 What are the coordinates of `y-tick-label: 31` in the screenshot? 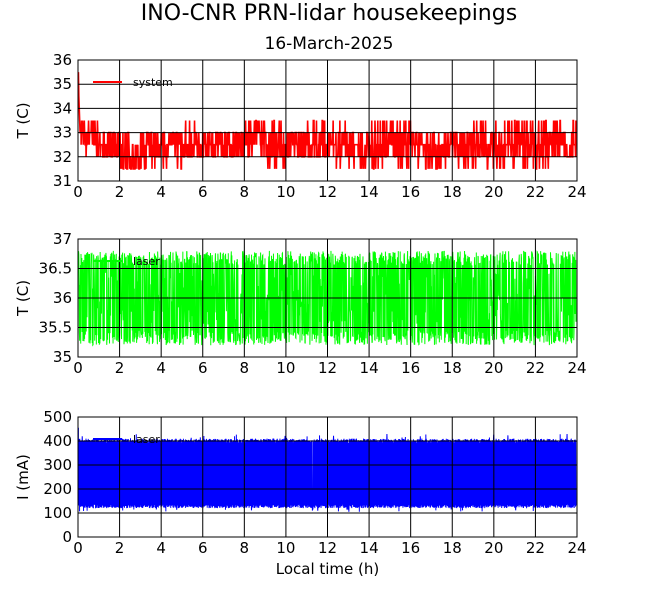 It's located at (62, 181).